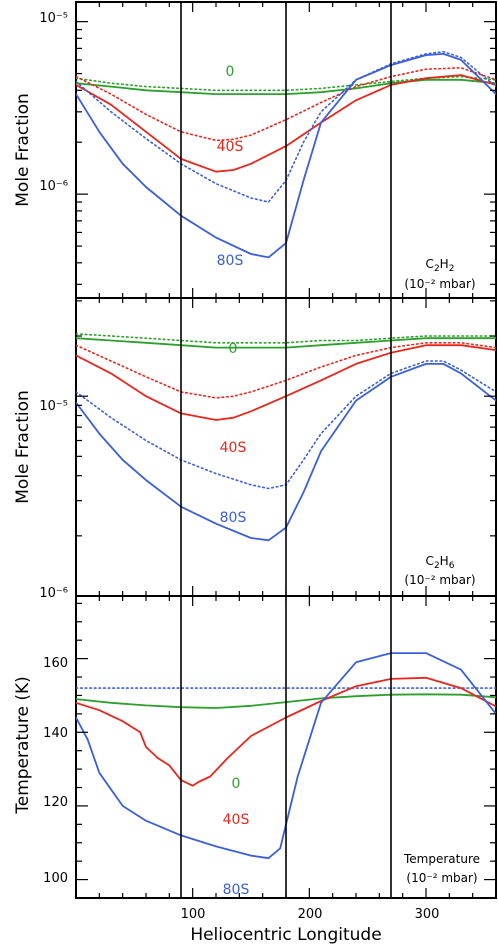 The height and width of the screenshot is (950, 498). Describe the element at coordinates (286, 425) in the screenshot. I see `panel-2-series-5-dotted` at that location.